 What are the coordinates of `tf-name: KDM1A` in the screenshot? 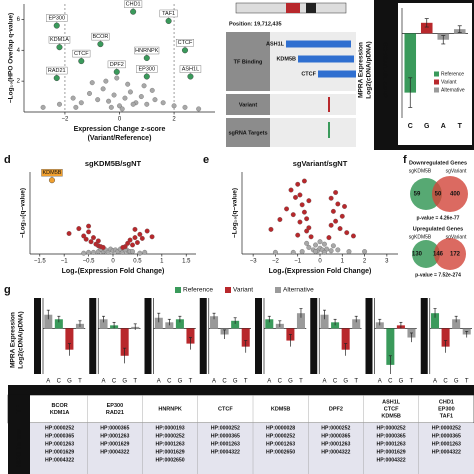 It's located at (60, 413).